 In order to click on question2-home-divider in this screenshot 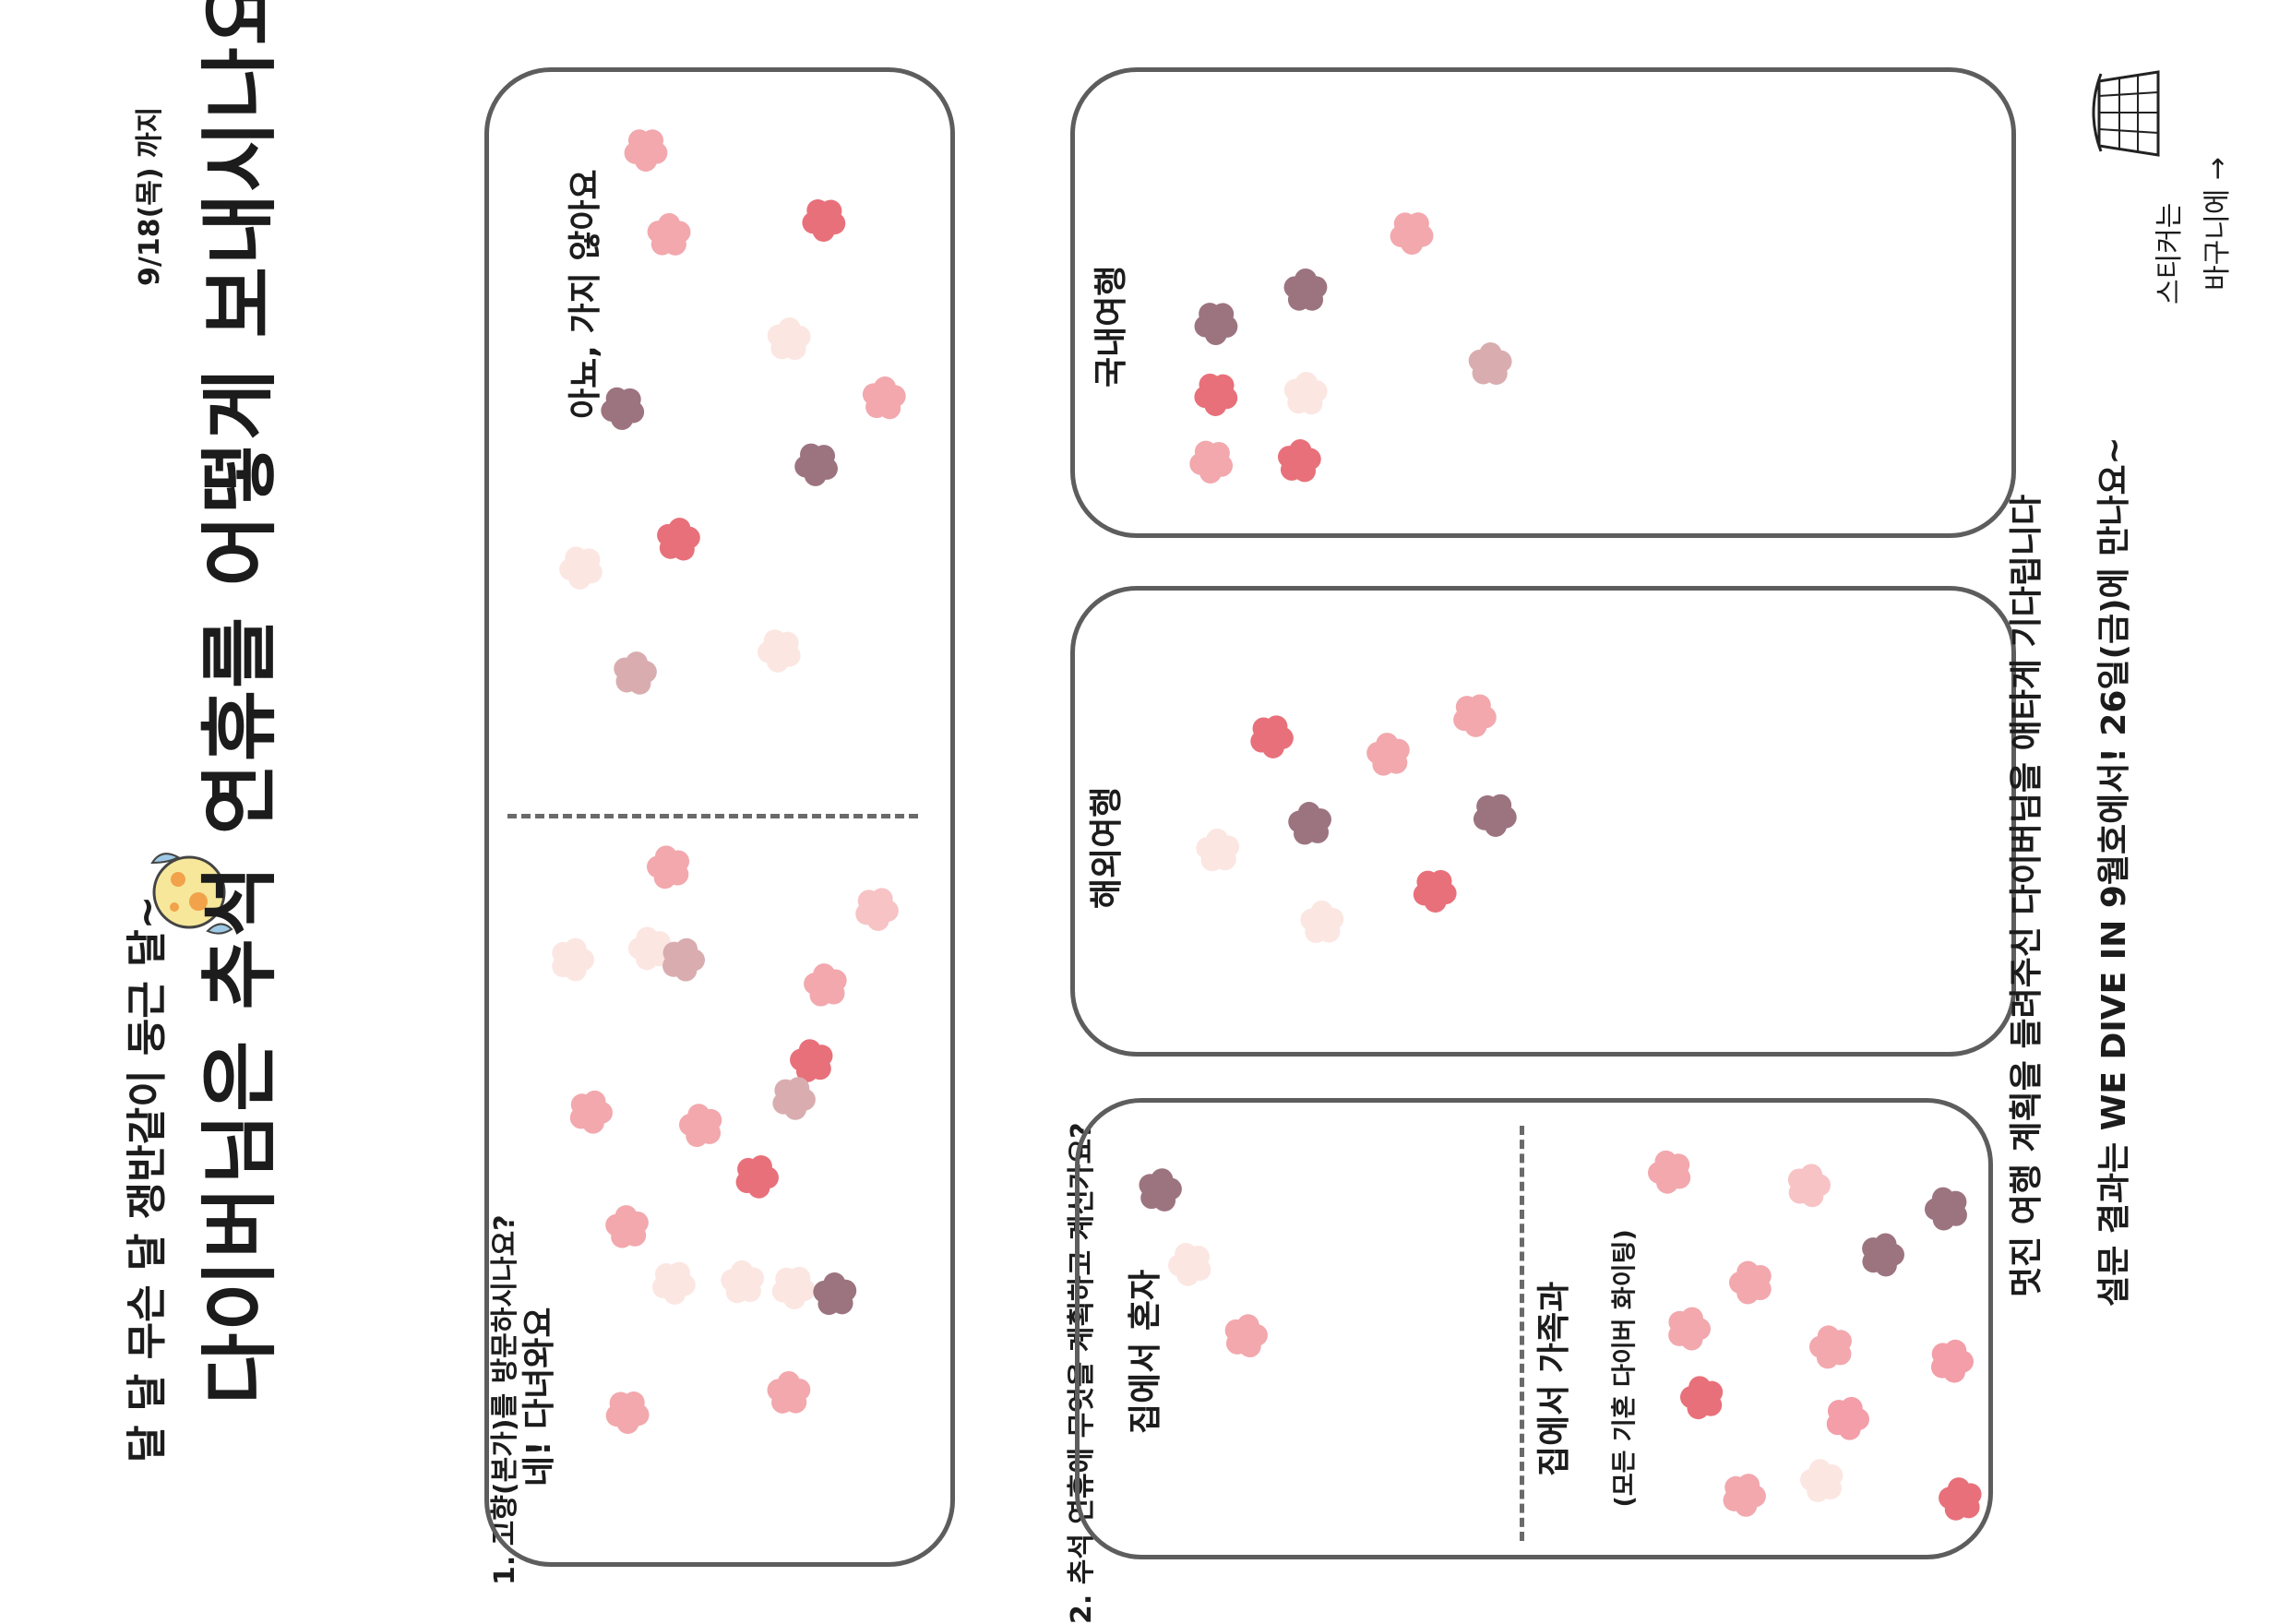, I will do `click(1522, 1333)`.